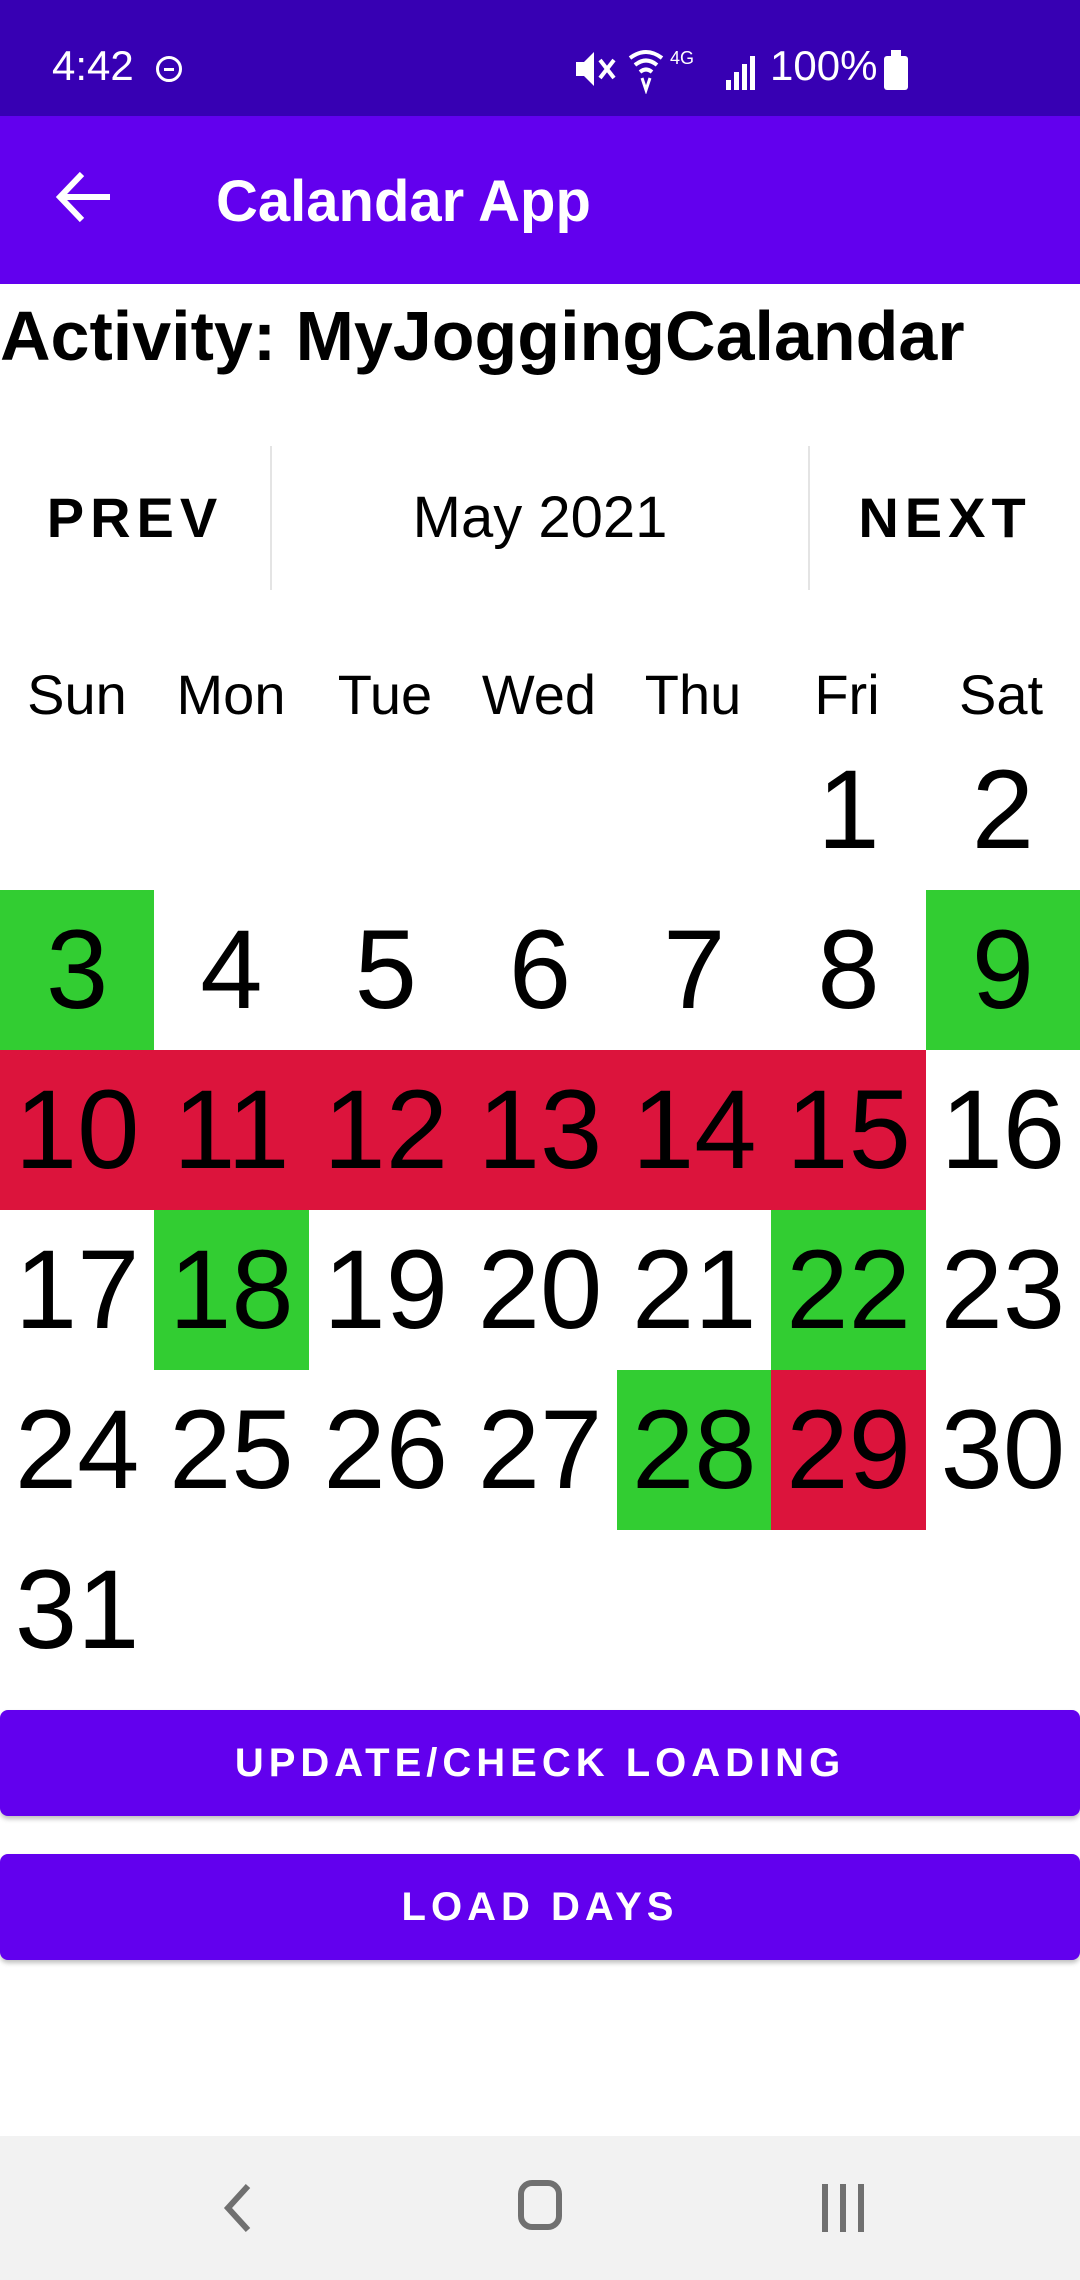 This screenshot has width=1080, height=2280. I want to click on day-cell-3: 3, so click(77, 970).